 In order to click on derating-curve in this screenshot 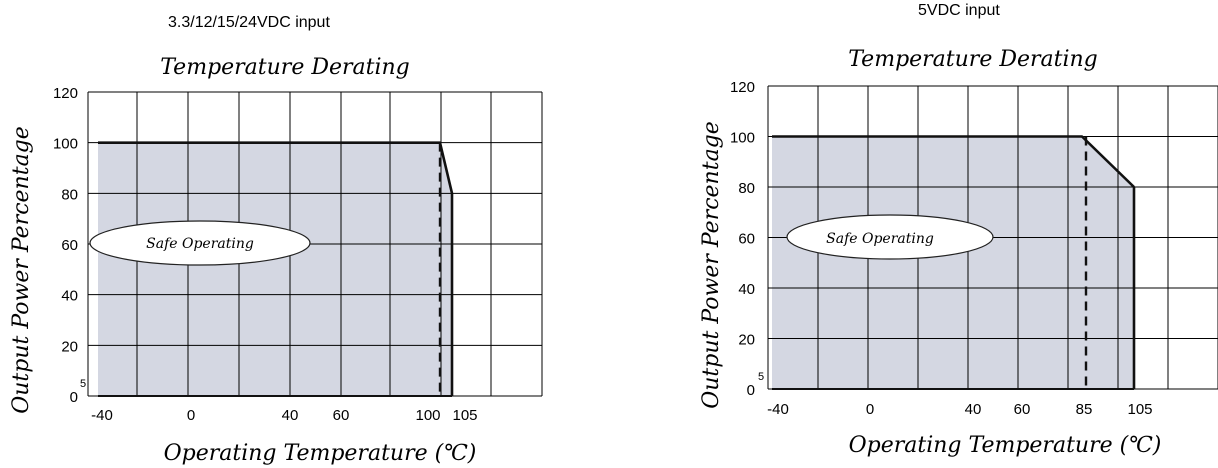, I will do `click(953, 161)`.